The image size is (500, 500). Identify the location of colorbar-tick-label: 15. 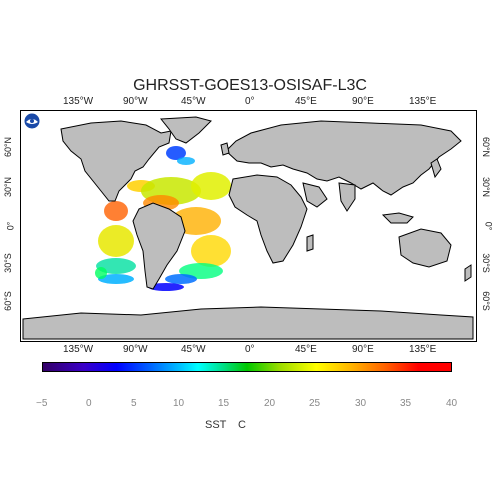
(224, 403).